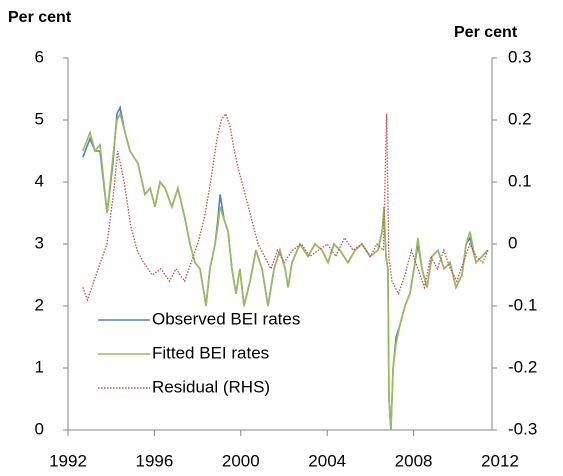 The height and width of the screenshot is (476, 563). I want to click on y-tick-label: 1, so click(39, 366).